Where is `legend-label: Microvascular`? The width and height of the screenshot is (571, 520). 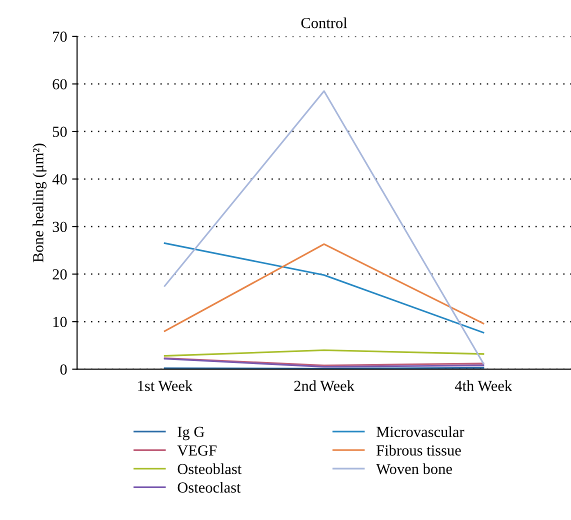
legend-label: Microvascular is located at coordinates (420, 432).